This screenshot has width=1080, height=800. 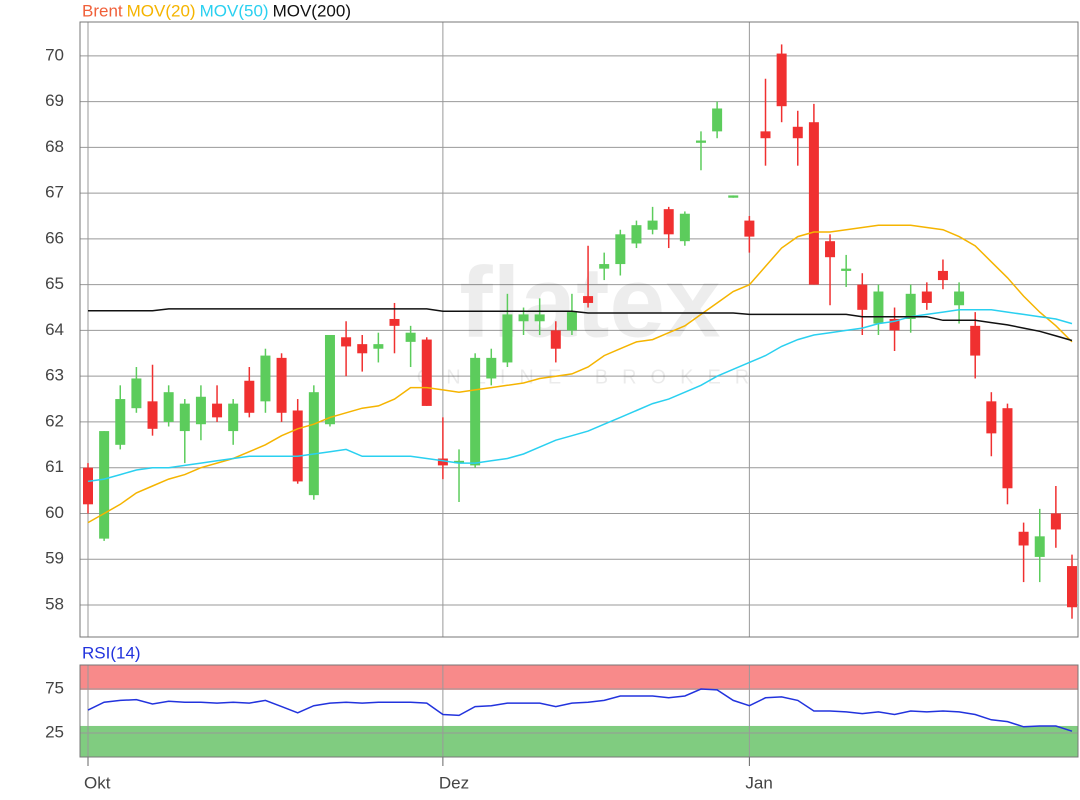 I want to click on legend-entry: MOV(20), so click(x=161, y=10).